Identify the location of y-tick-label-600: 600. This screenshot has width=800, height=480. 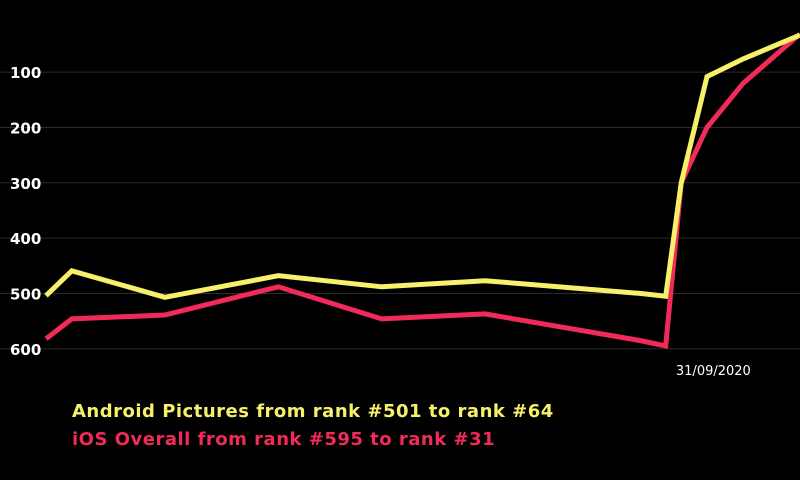
(25, 350).